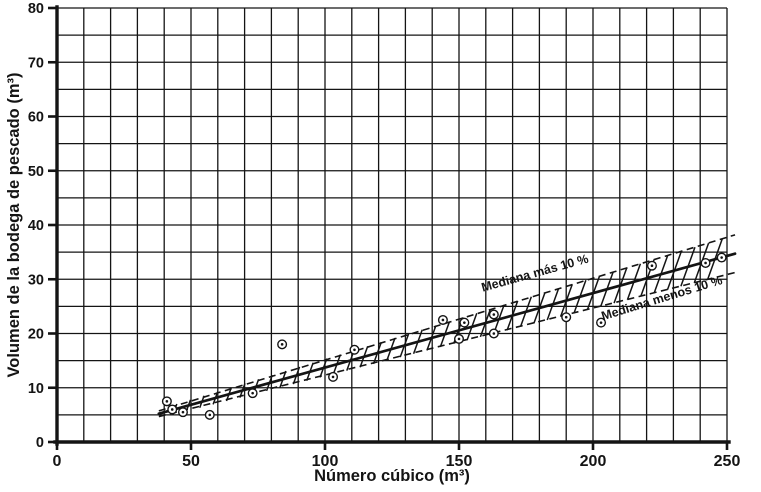 The width and height of the screenshot is (761, 492). What do you see at coordinates (535, 273) in the screenshot?
I see `band-label-upper: Mediana más 10 %` at bounding box center [535, 273].